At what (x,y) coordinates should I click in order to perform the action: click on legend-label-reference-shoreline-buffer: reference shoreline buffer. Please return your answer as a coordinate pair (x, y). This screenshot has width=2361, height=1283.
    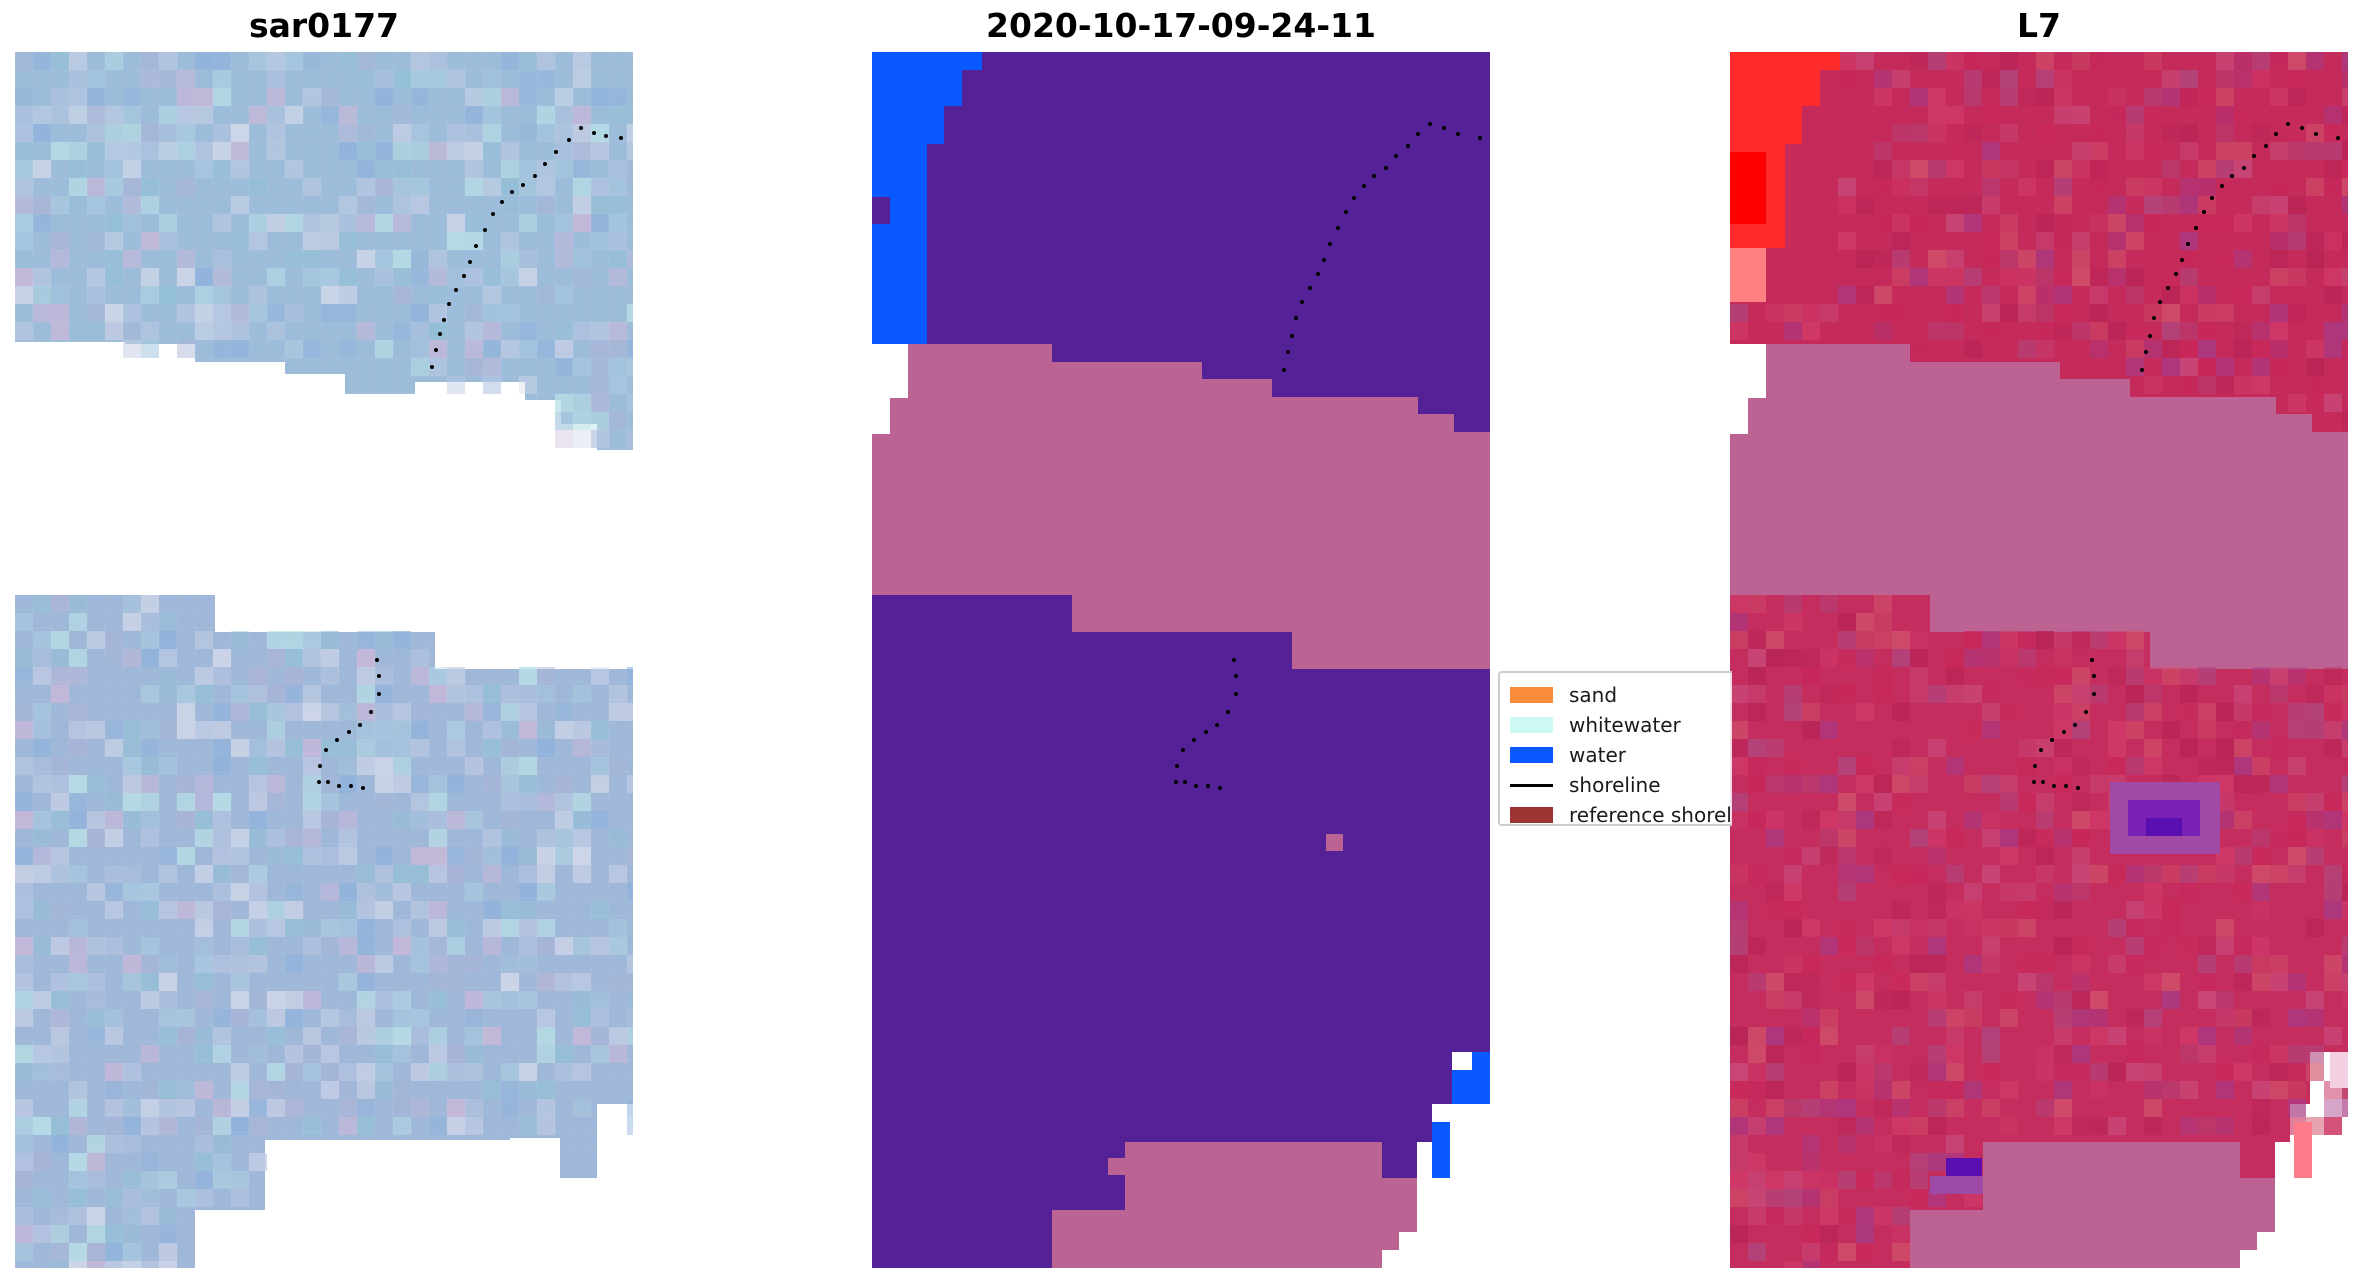
    Looking at the image, I should click on (1650, 814).